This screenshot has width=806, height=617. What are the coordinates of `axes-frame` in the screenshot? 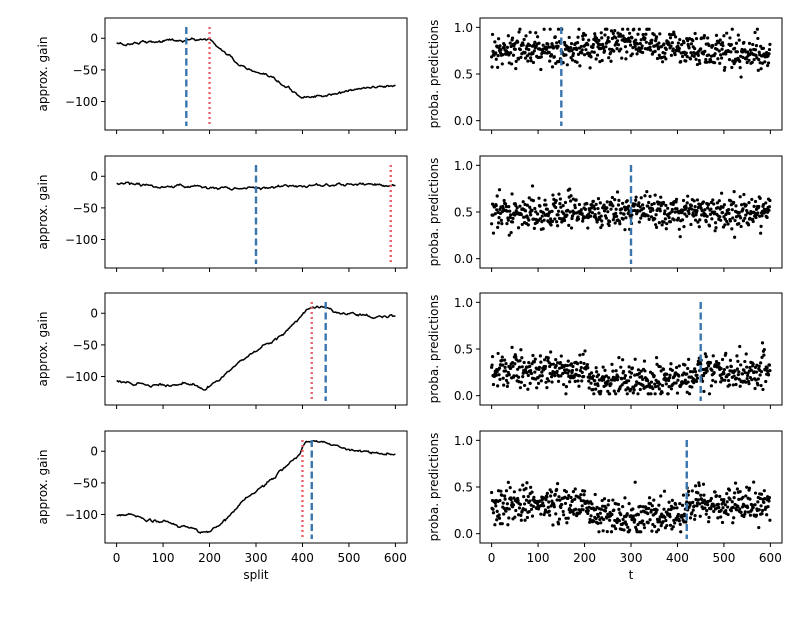 It's located at (256, 74).